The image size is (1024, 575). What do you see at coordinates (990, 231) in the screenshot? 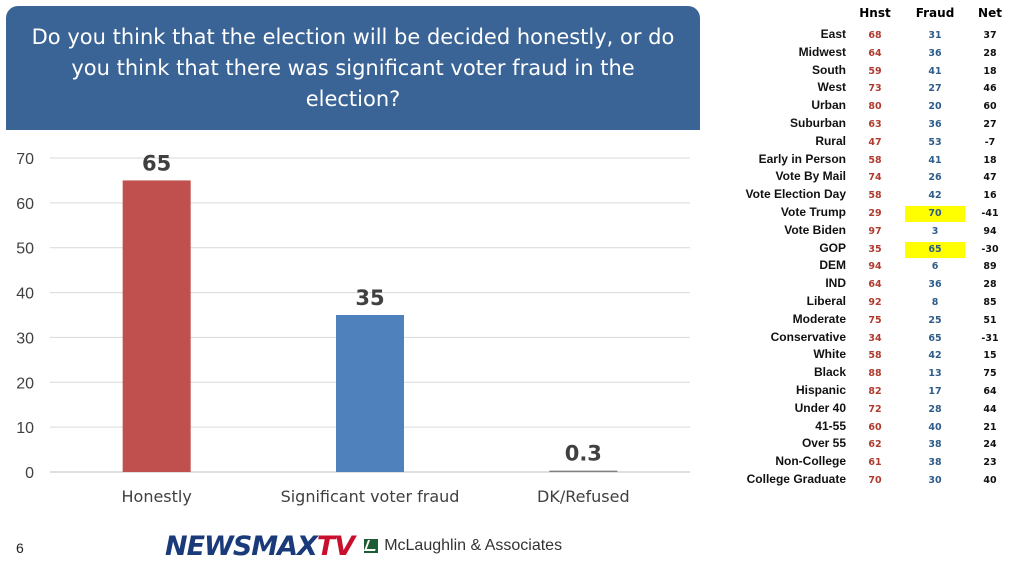
I see `net-cell: 94` at bounding box center [990, 231].